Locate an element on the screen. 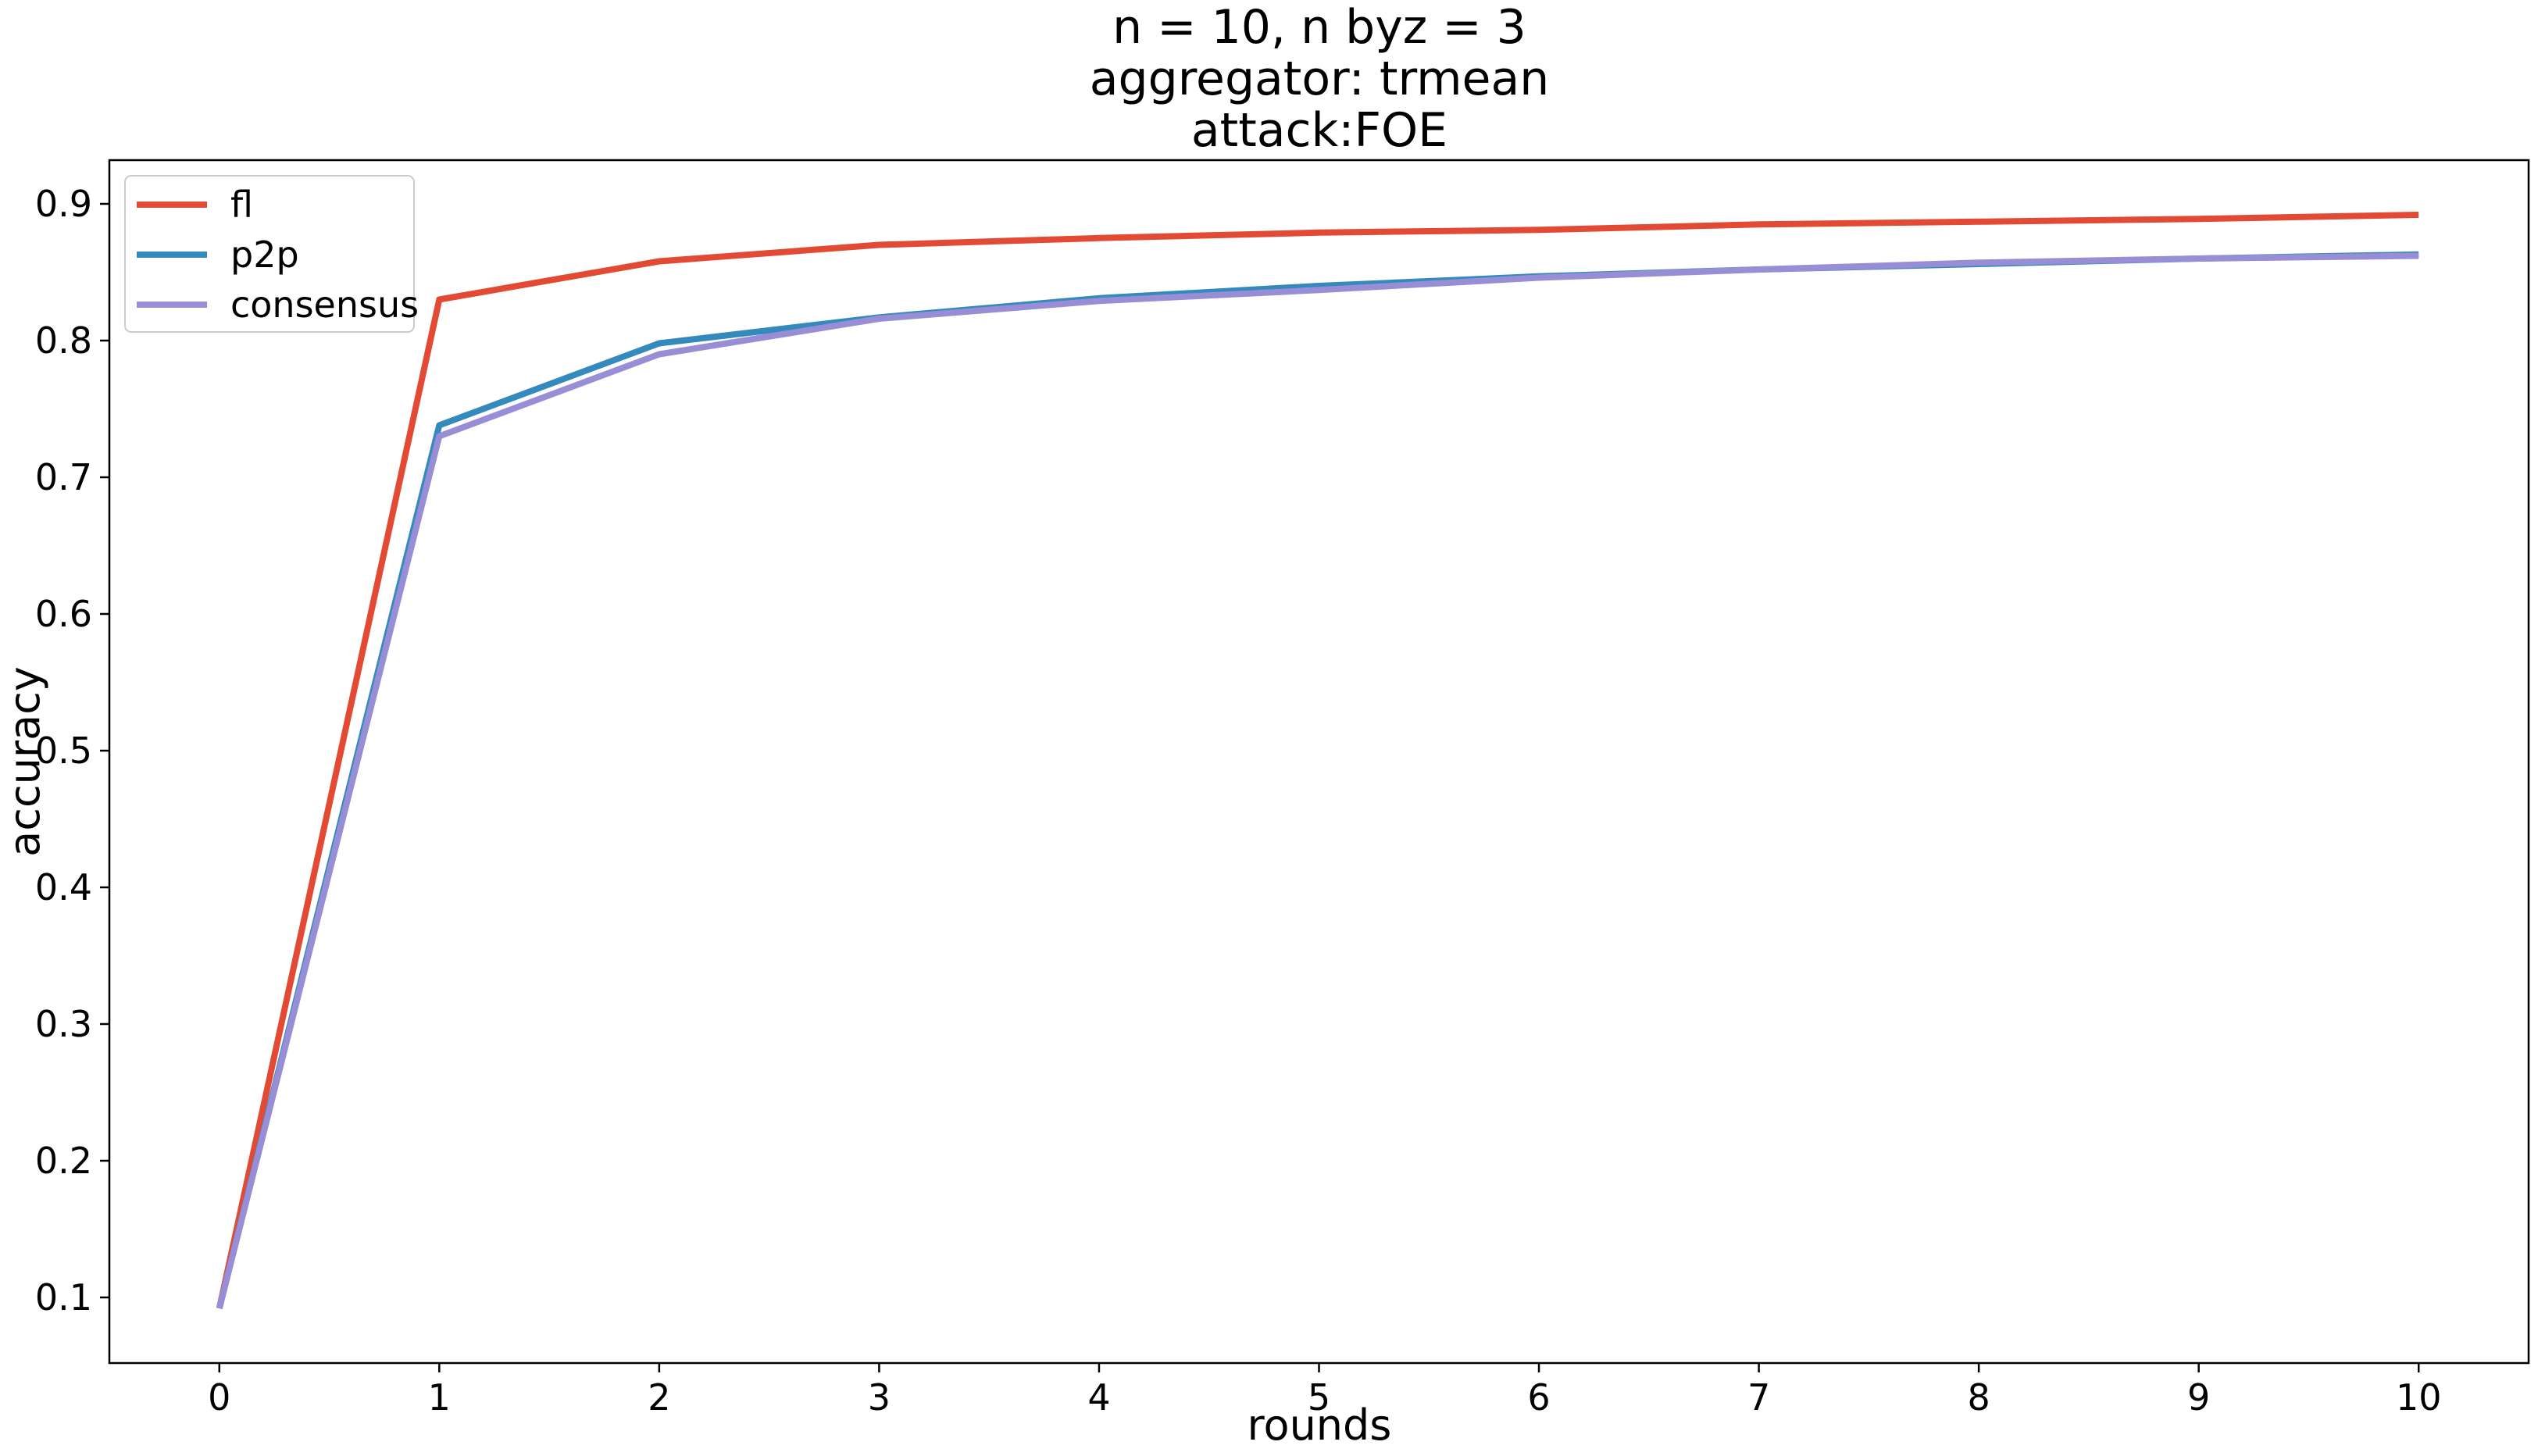 This screenshot has height=1456, width=2538. y-tick-label: 0.3 is located at coordinates (63, 1024).